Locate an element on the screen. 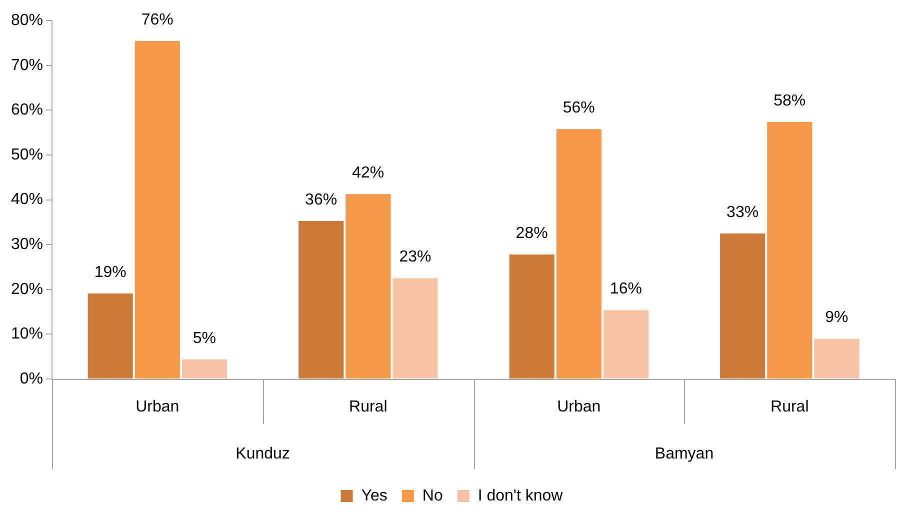 This screenshot has width=913, height=522. data-label: 56% is located at coordinates (578, 108).